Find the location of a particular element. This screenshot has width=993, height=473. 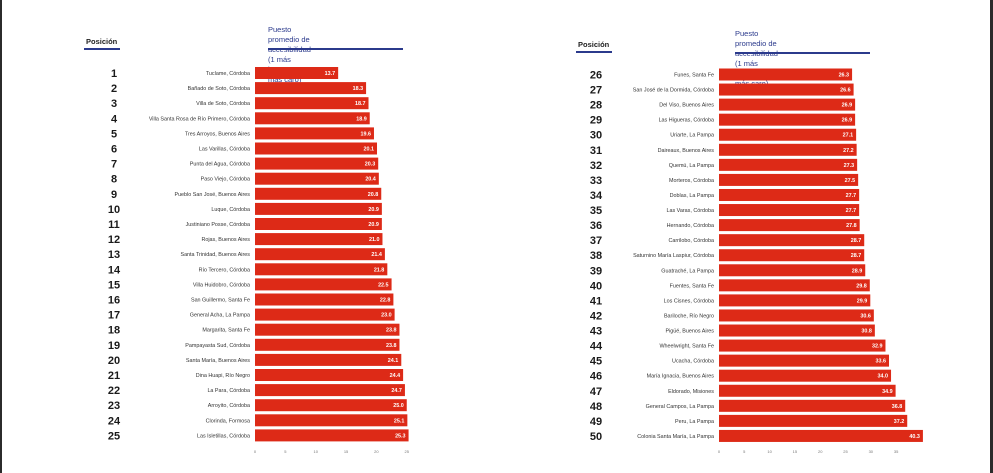

value-label: 20.9 is located at coordinates (373, 210).